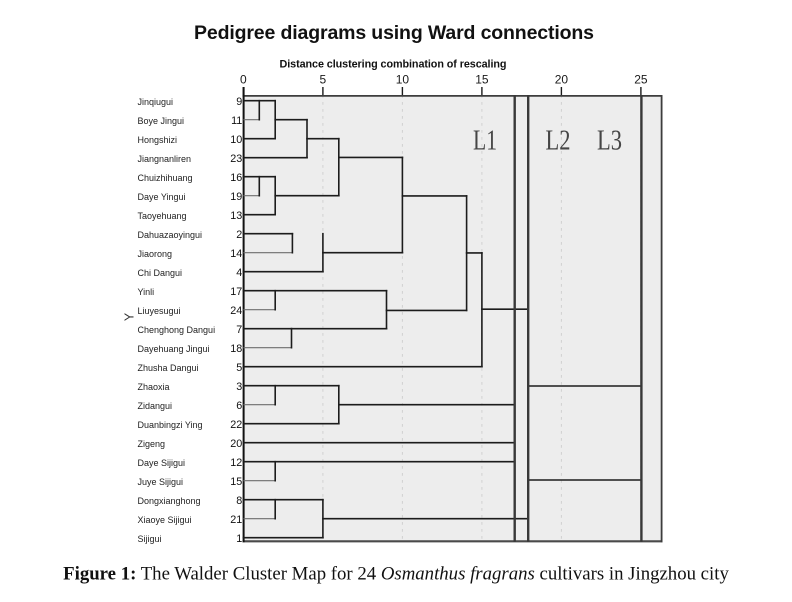 This screenshot has width=792, height=602. Describe the element at coordinates (609, 141) in the screenshot. I see `svg-text: L3` at that location.